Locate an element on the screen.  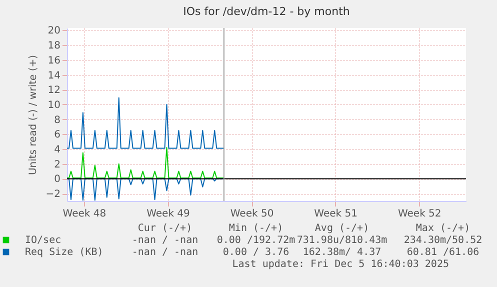
text: 731.98u/810.43m is located at coordinates (342, 240).